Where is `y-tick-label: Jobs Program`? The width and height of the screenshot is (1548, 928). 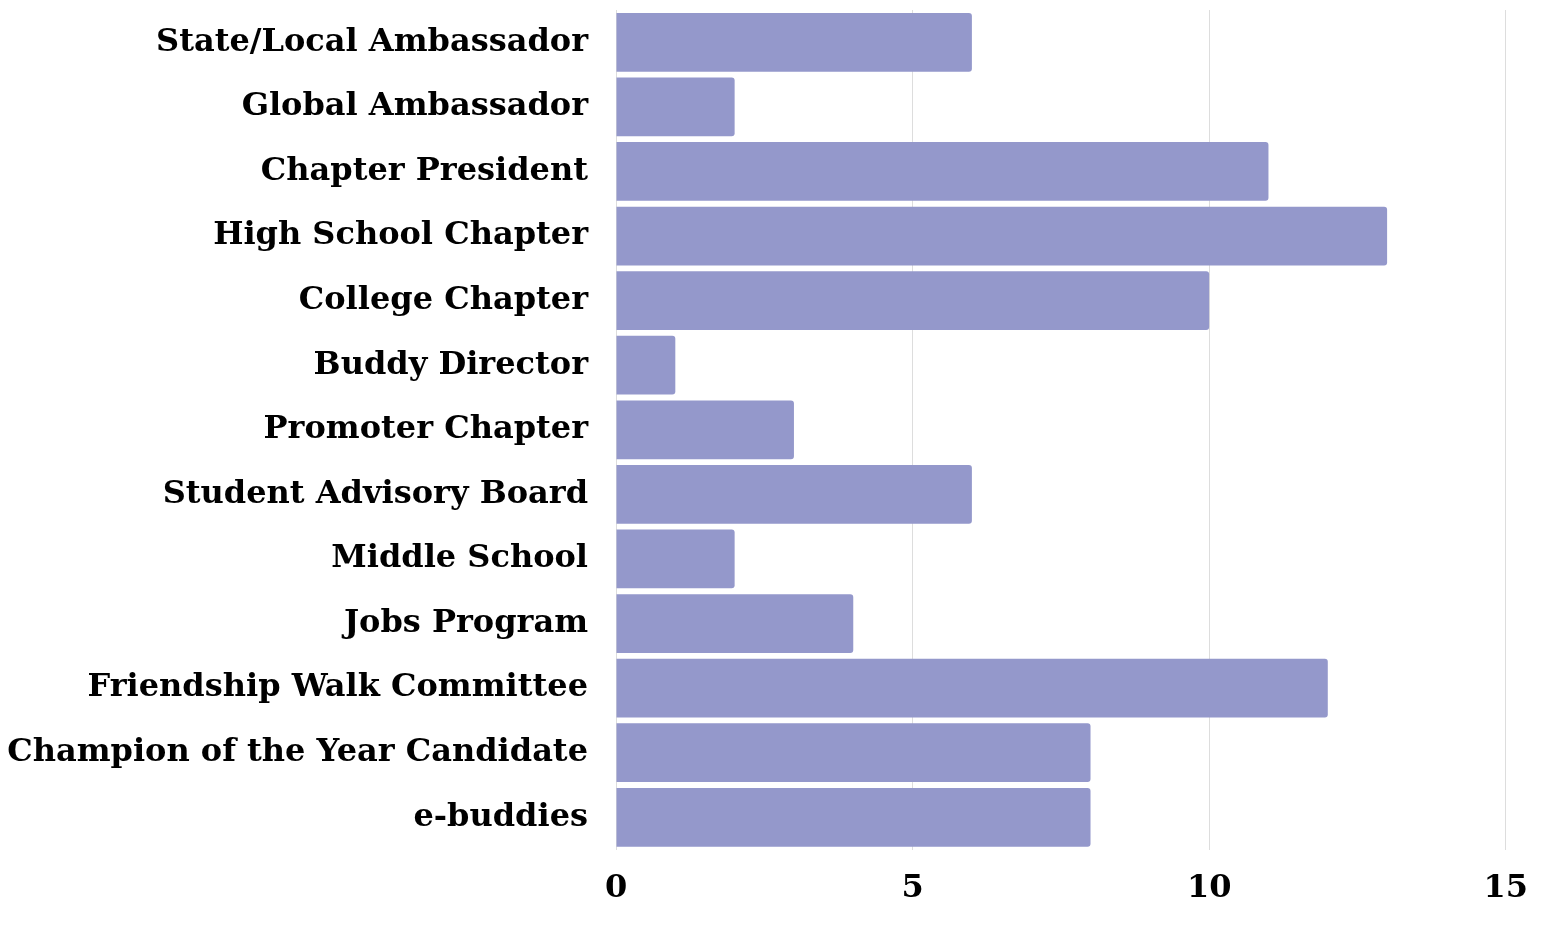 y-tick-label: Jobs Program is located at coordinates (464, 620).